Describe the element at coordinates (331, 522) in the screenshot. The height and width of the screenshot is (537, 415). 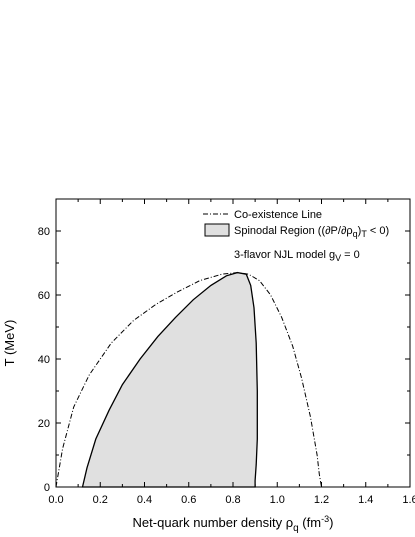
I see `x-axis-title-unit-close: )` at that location.